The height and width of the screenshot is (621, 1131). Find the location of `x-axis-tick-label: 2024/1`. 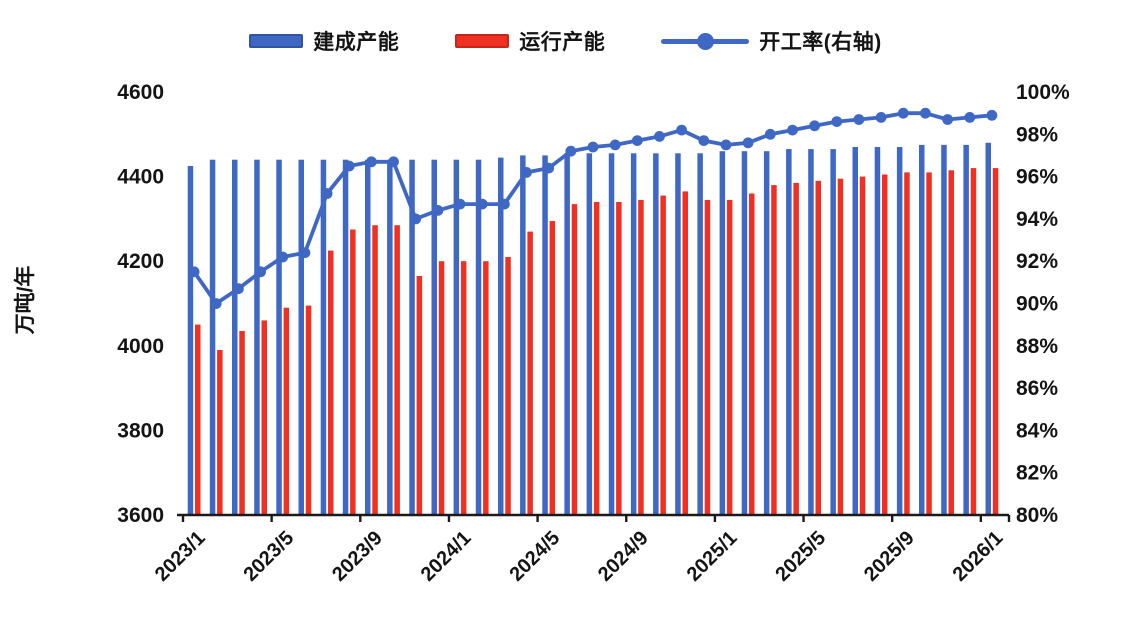

x-axis-tick-label: 2024/1 is located at coordinates (446, 556).